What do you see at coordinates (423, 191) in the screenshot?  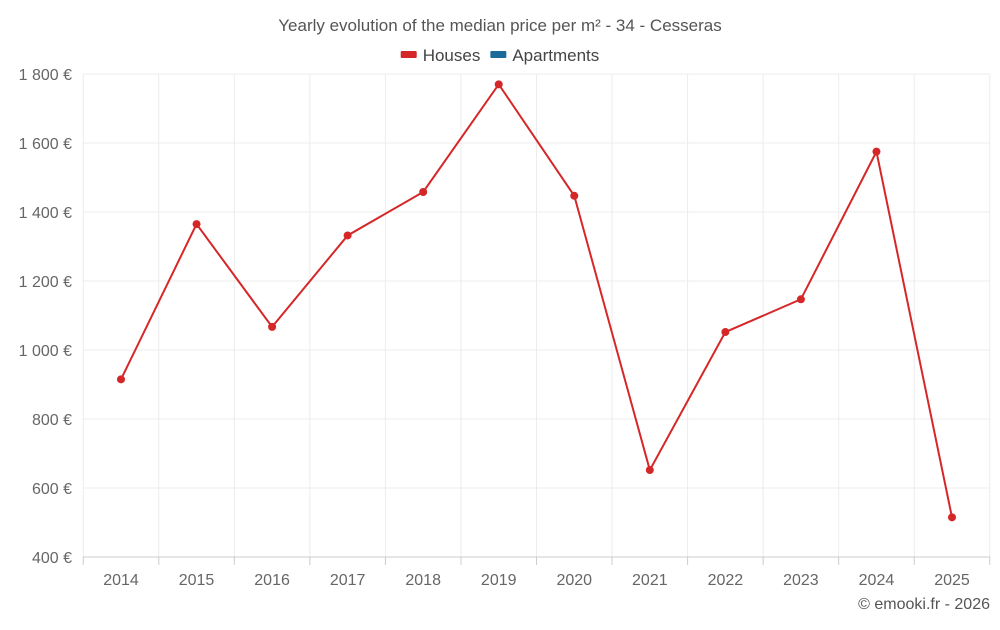 I see `houses-point-2018` at bounding box center [423, 191].